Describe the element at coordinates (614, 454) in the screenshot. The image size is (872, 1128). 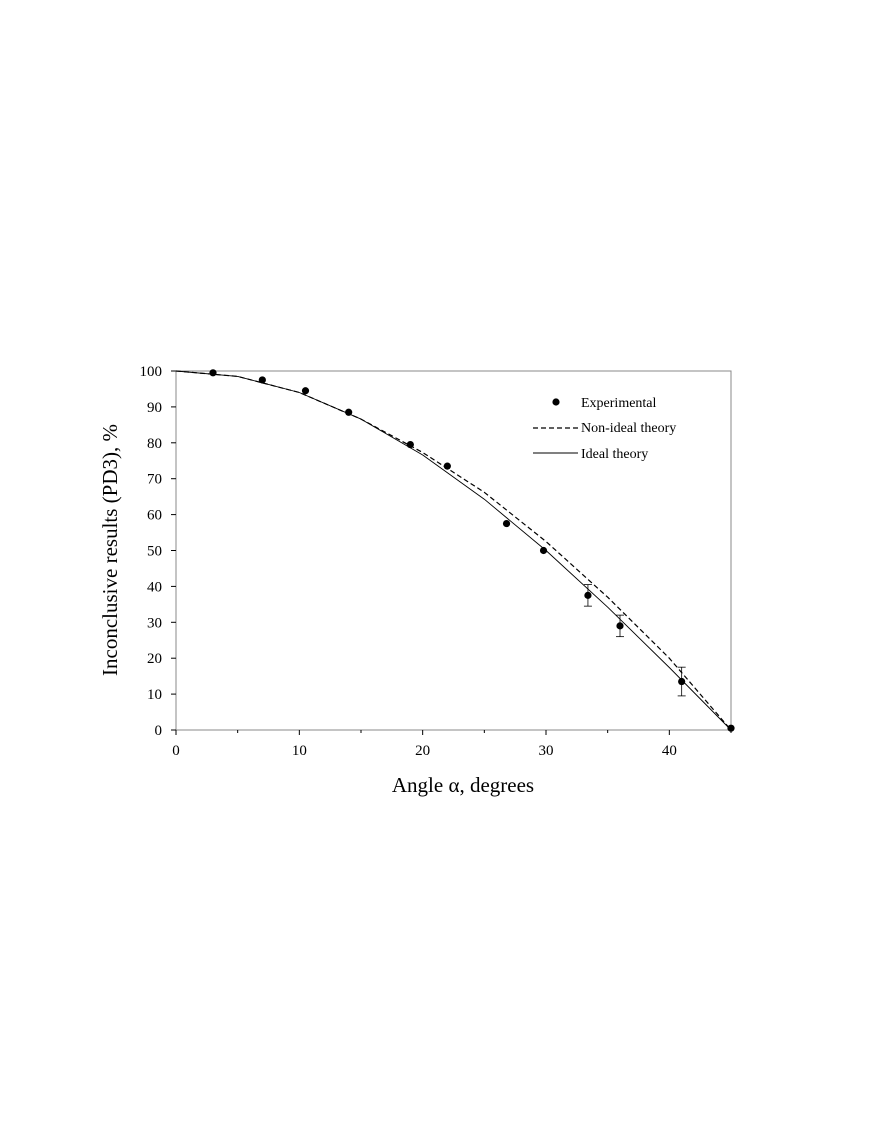
I see `legend-label-ideal: Ideal theory` at that location.